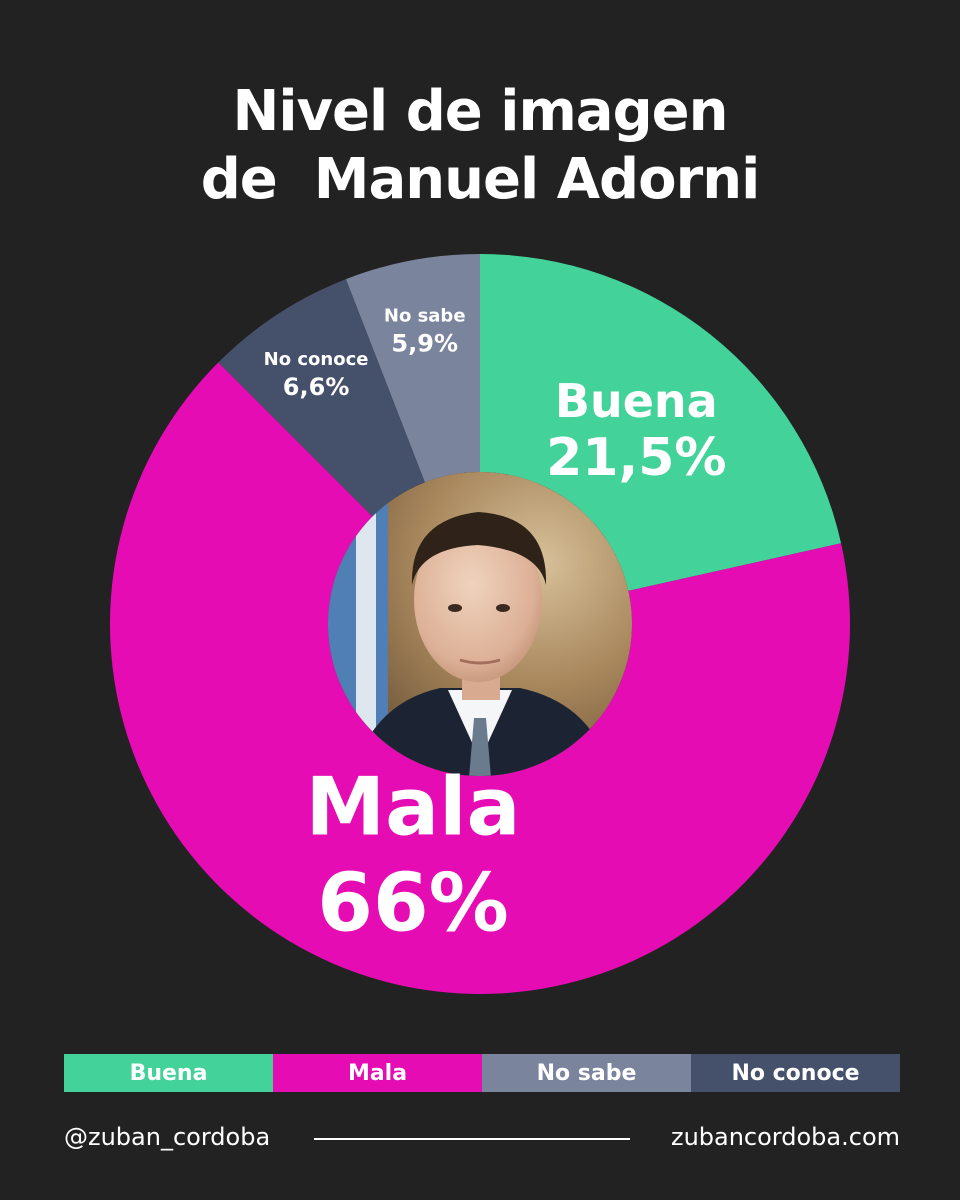 The image size is (960, 1200). I want to click on slice-buena, so click(661, 422).